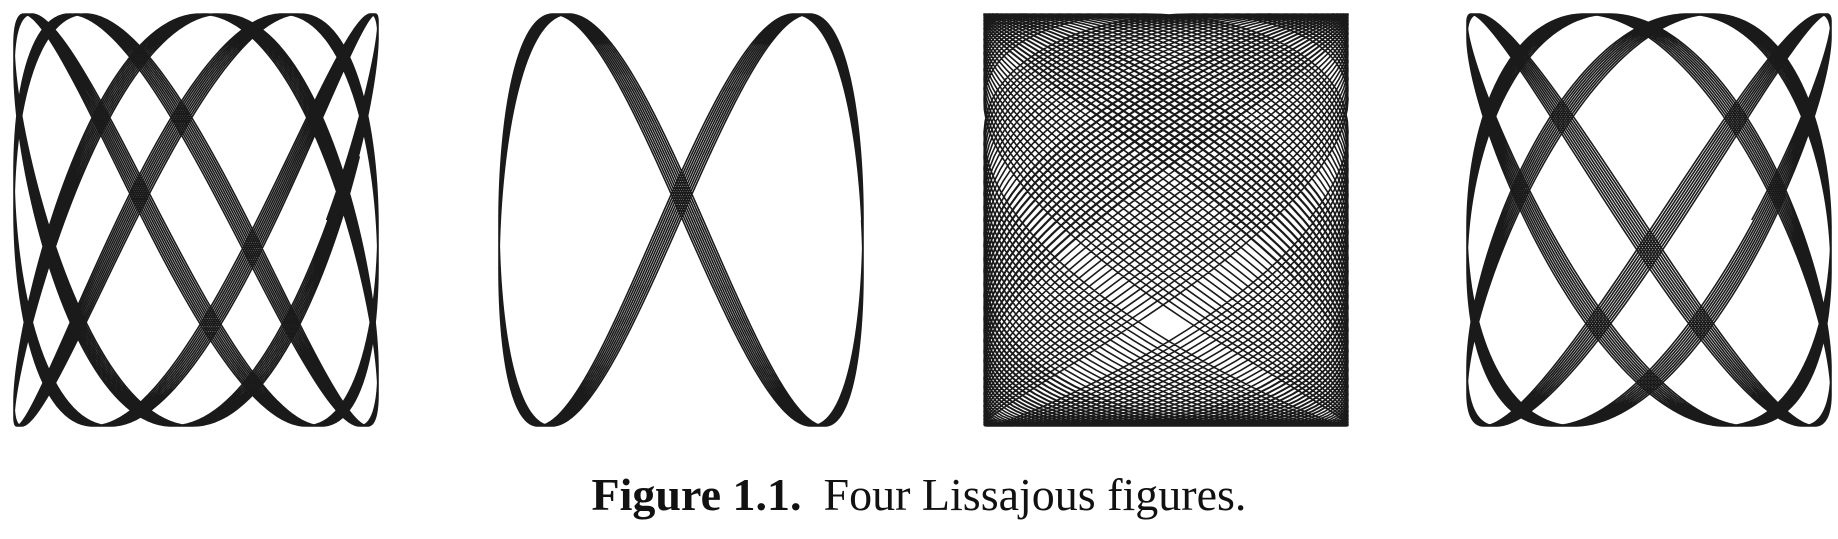 This screenshot has width=1838, height=539. I want to click on figure-label: Figure 1.1., so click(696, 494).